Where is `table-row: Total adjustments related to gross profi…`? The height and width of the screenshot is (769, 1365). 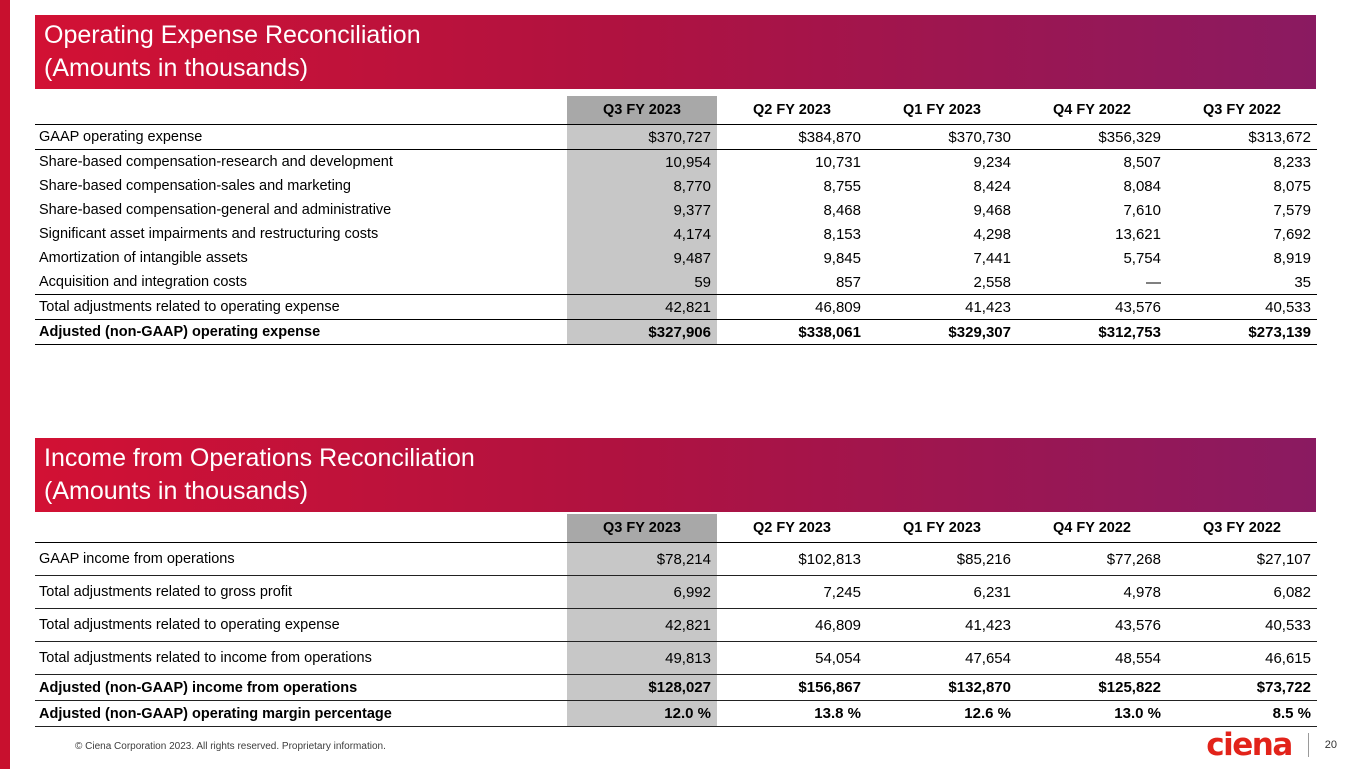 table-row: Total adjustments related to gross profi… is located at coordinates (676, 592).